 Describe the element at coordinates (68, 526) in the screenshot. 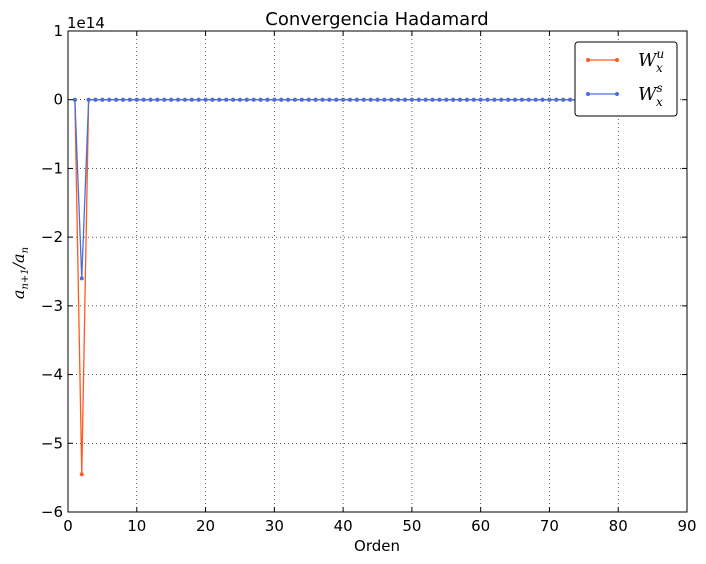

I see `x-tick-label: 0` at that location.